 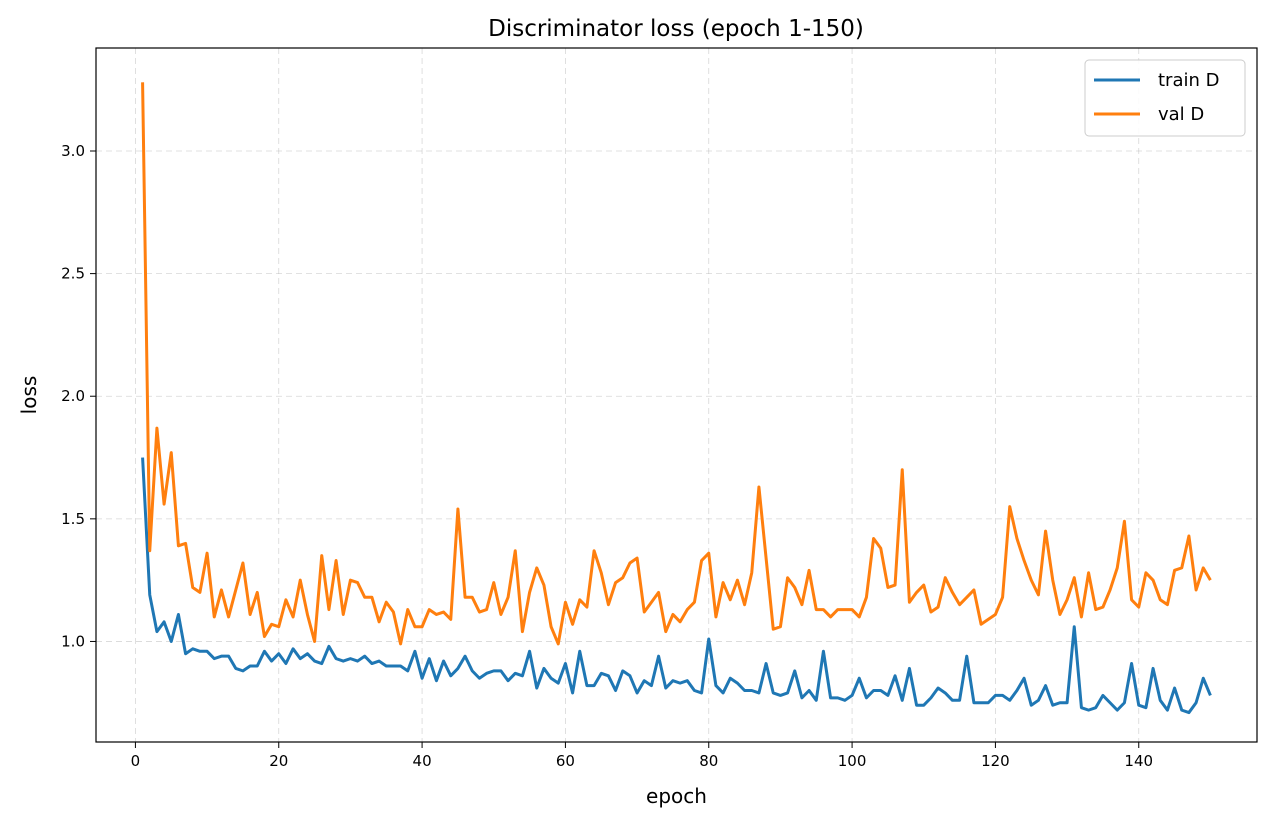 What do you see at coordinates (995, 761) in the screenshot?
I see `x-tick-label: 120` at bounding box center [995, 761].